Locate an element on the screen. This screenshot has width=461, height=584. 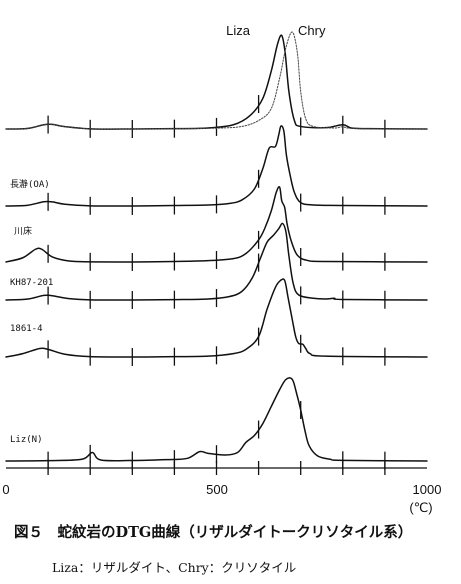
series-label-0: Liza is located at coordinates (238, 30).